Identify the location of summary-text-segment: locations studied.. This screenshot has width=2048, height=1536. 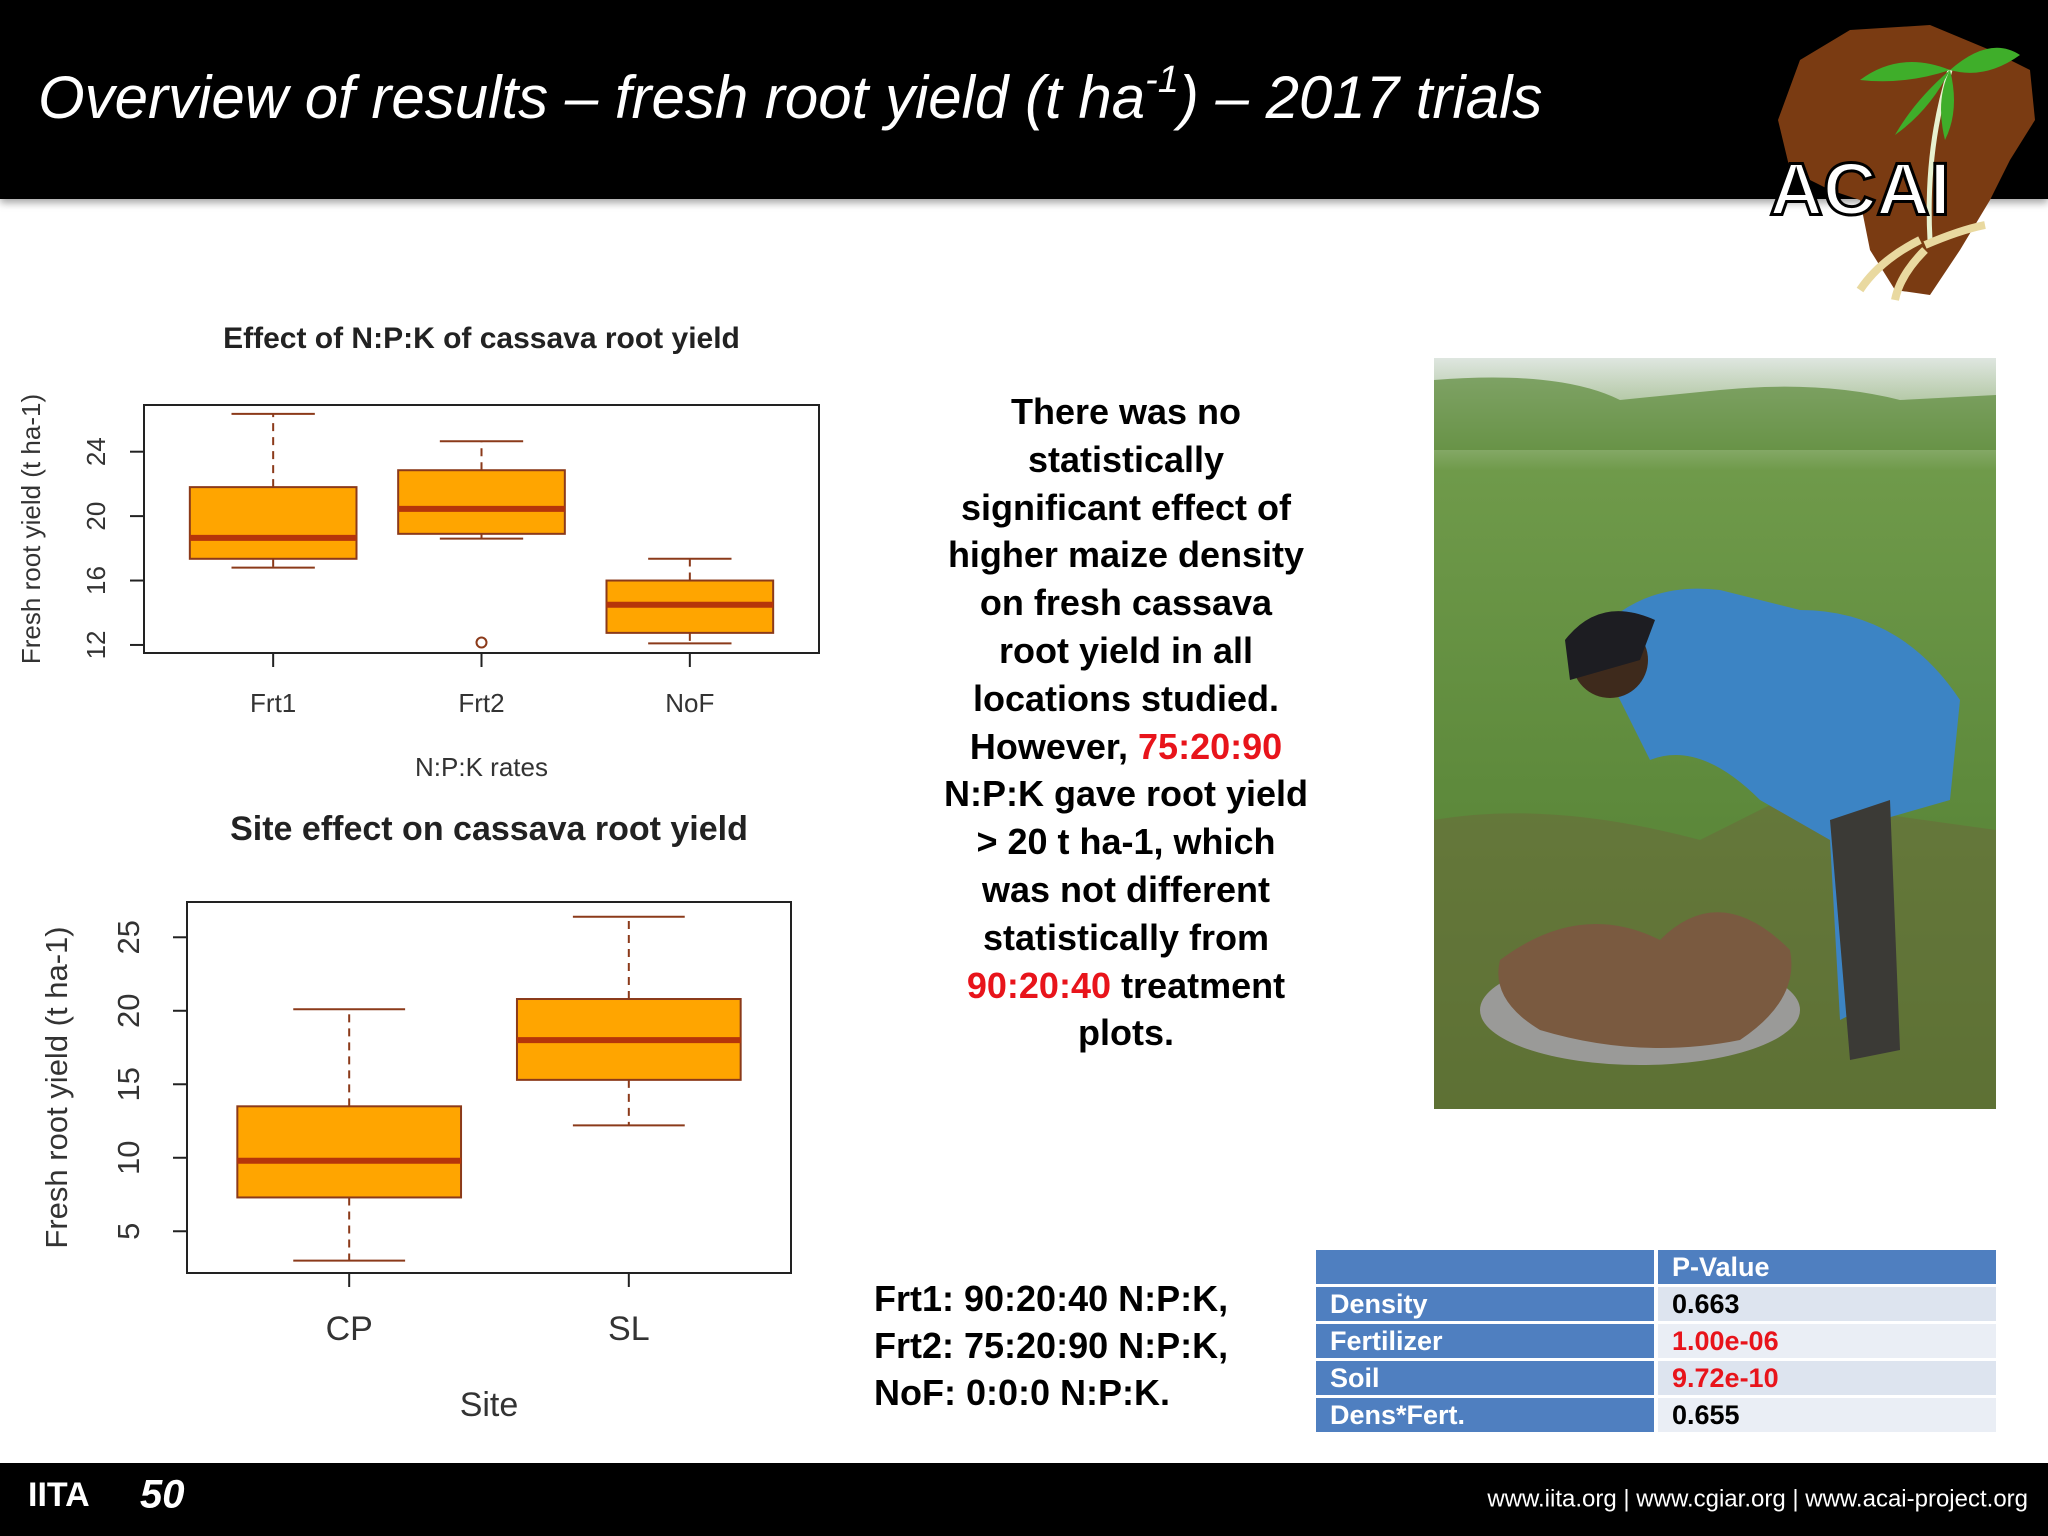
(1126, 698).